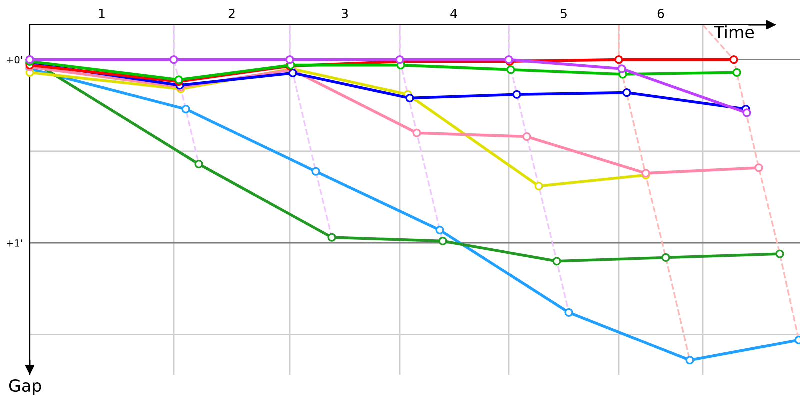 The width and height of the screenshot is (800, 400). I want to click on x-tick-label: 2, so click(231, 13).